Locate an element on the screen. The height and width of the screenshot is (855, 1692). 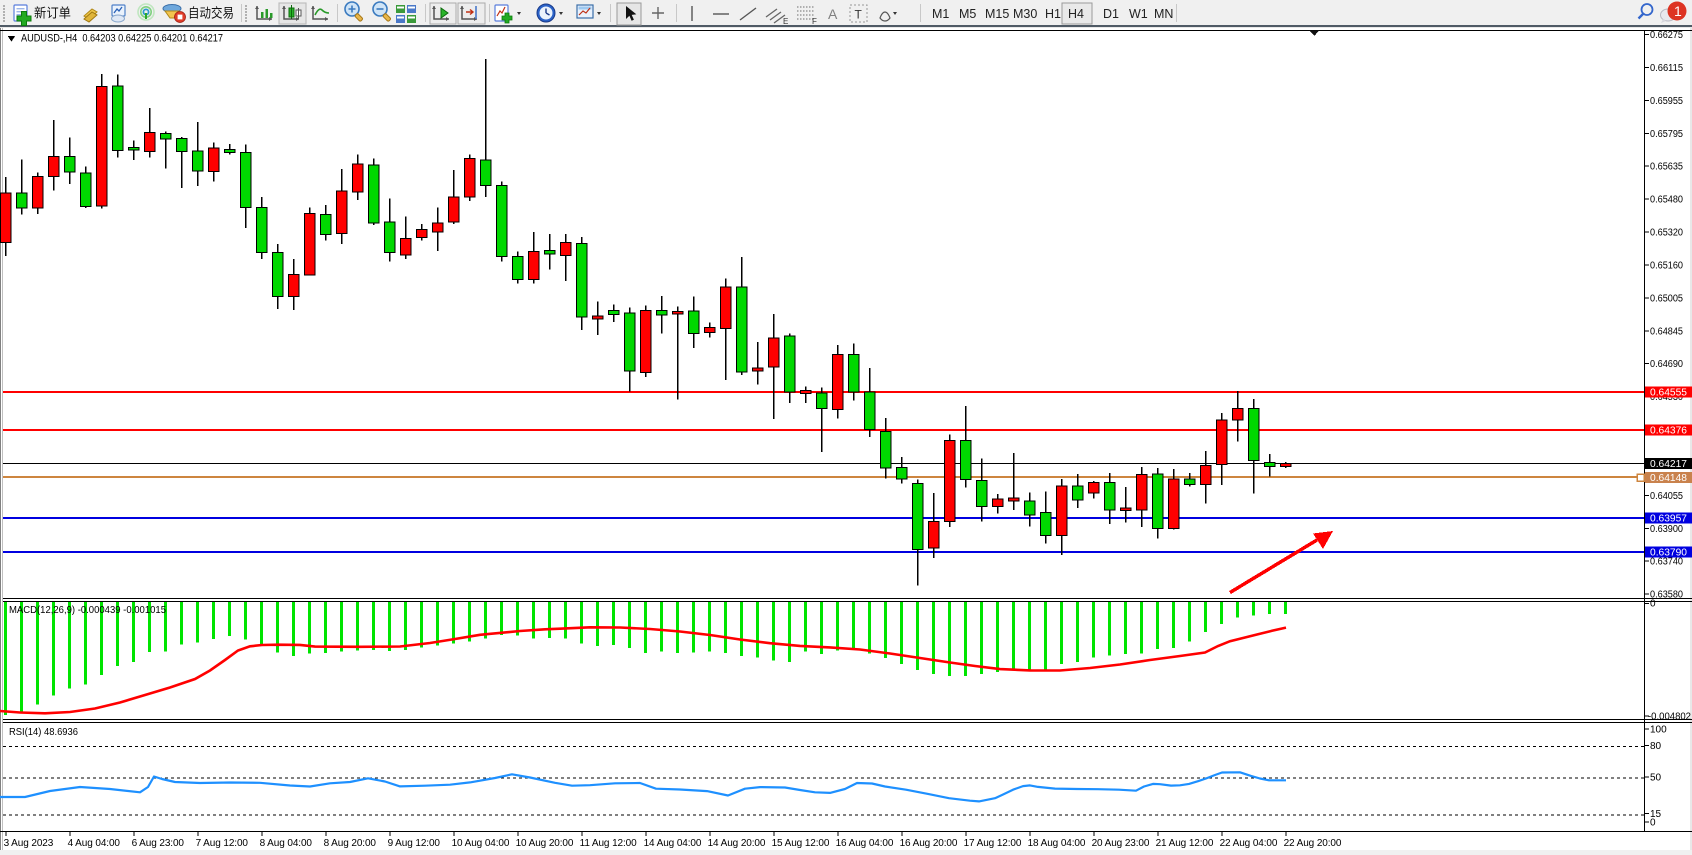
svg-text: MN is located at coordinates (1163, 14).